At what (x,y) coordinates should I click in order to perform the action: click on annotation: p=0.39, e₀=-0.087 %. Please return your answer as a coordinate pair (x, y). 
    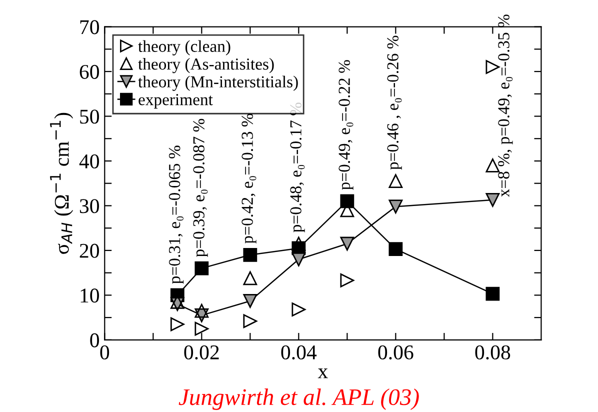
    Looking at the image, I should click on (200, 187).